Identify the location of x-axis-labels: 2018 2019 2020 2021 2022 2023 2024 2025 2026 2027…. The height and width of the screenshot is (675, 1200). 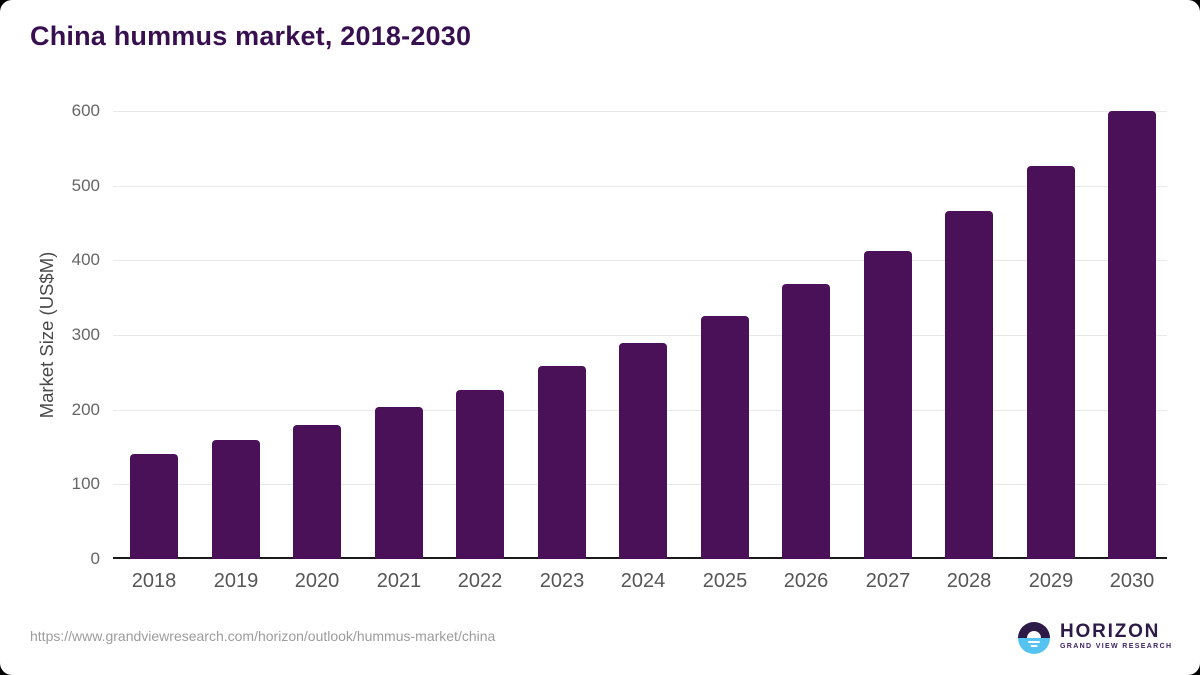
(640, 583).